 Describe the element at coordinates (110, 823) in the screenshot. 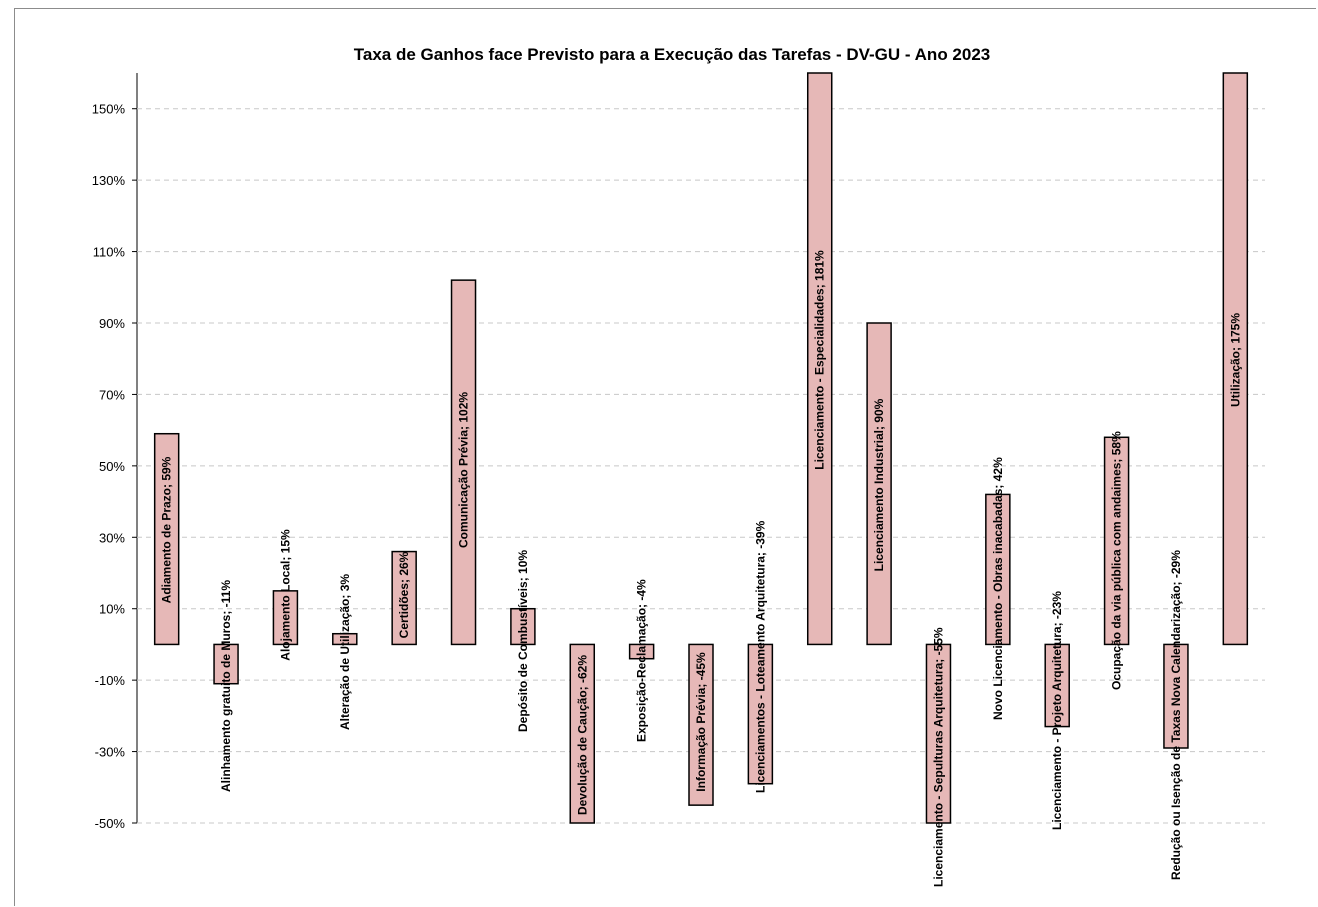

I see `y-tick-label: -50%` at that location.